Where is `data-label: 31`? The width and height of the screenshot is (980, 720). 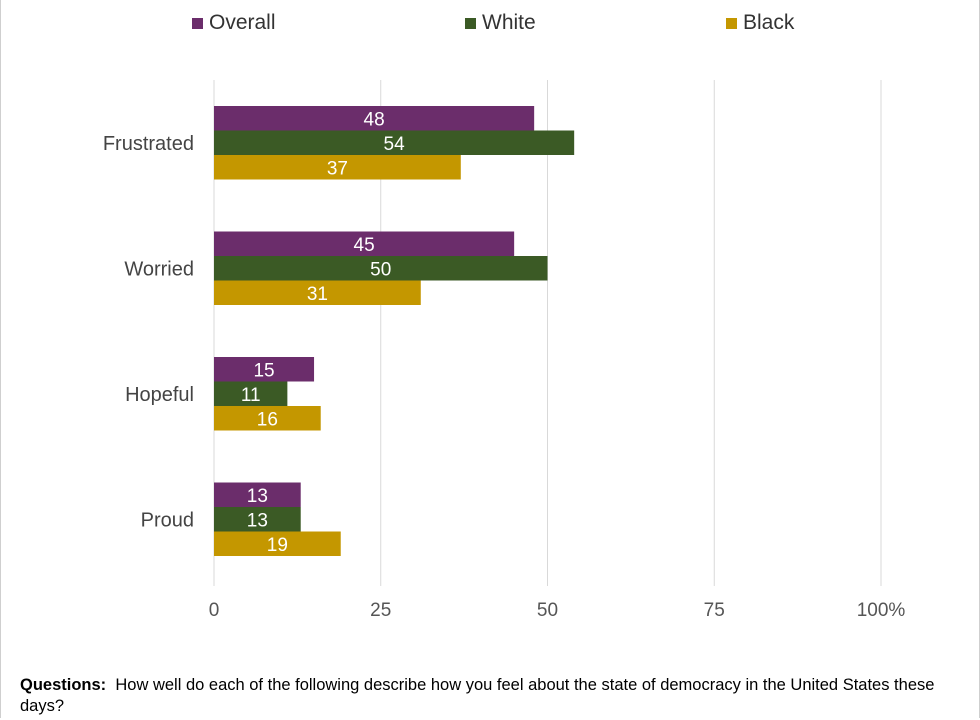
data-label: 31 is located at coordinates (317, 294).